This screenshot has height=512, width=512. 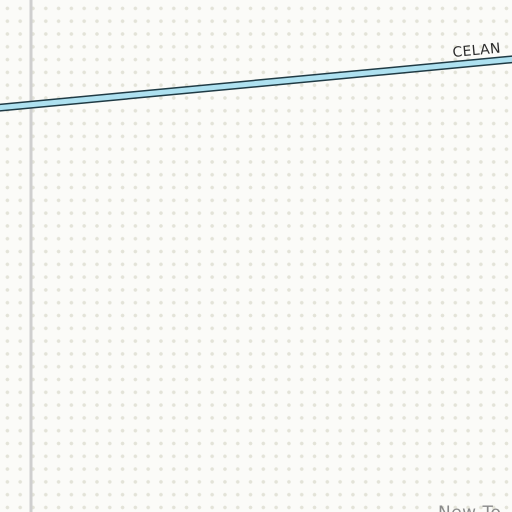 I want to click on major-road, so click(x=256, y=83).